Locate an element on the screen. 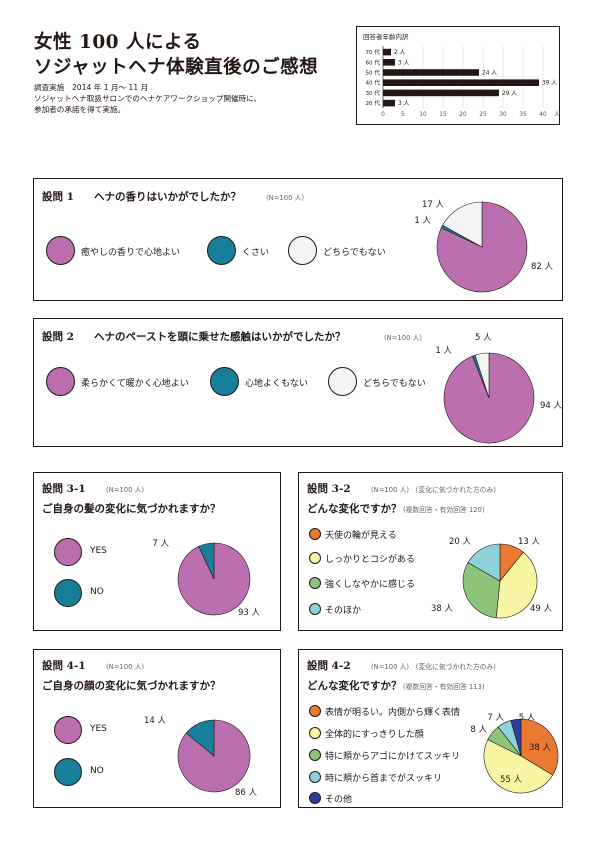 This screenshot has width=595, height=842. q2-legend-label-2: 心地よくもない is located at coordinates (277, 384).